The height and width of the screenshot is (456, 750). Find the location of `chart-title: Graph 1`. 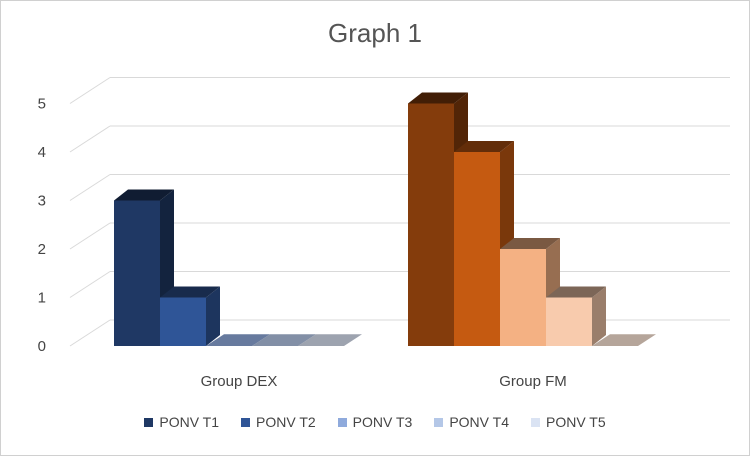

chart-title: Graph 1 is located at coordinates (375, 33).